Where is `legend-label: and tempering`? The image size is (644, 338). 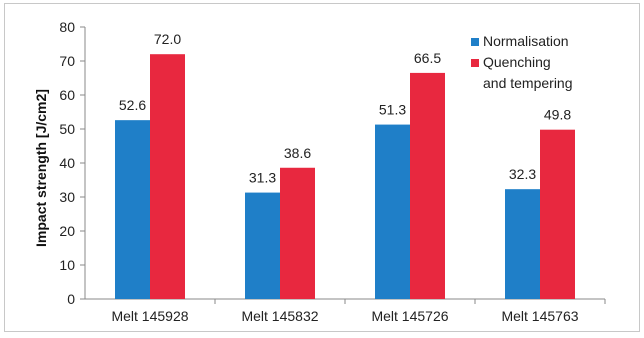
legend-label: and tempering is located at coordinates (528, 83).